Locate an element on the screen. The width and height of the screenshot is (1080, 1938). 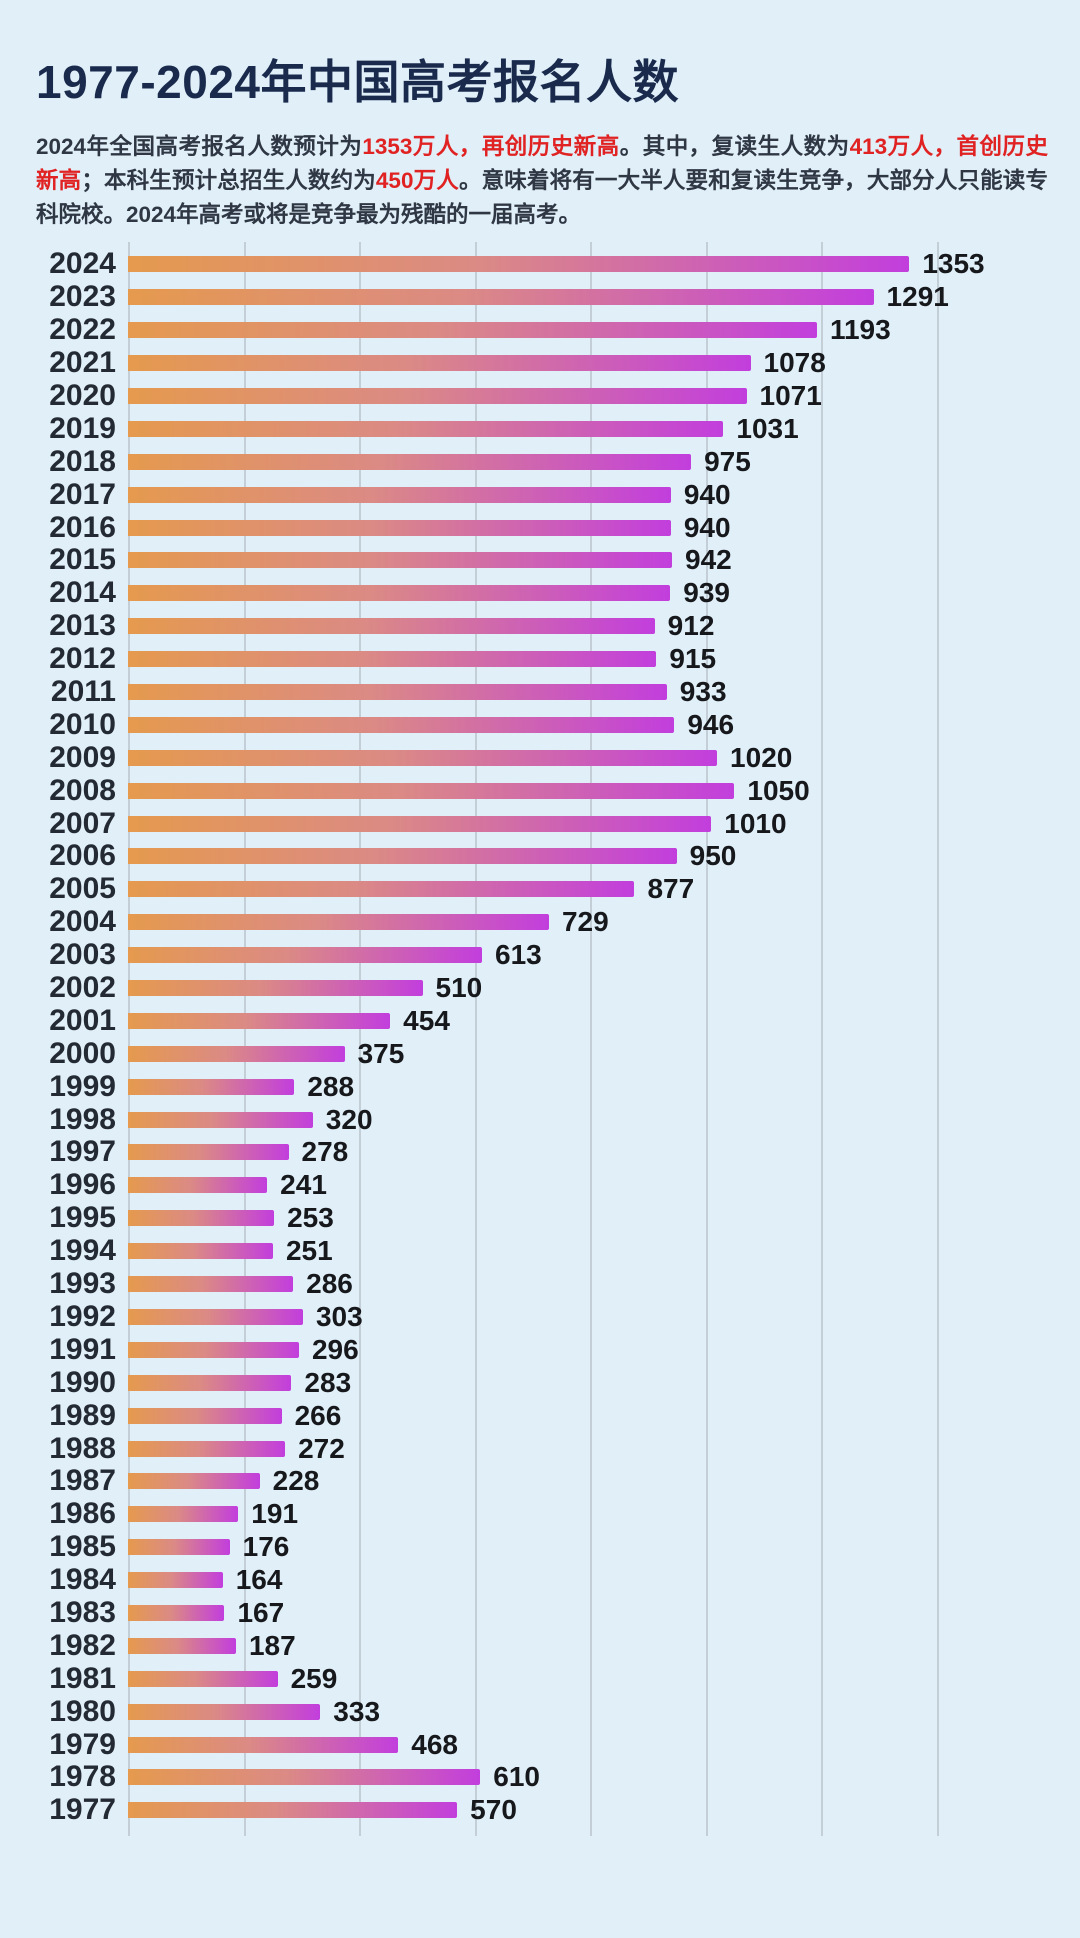
year-label: 2013 is located at coordinates (82, 626).